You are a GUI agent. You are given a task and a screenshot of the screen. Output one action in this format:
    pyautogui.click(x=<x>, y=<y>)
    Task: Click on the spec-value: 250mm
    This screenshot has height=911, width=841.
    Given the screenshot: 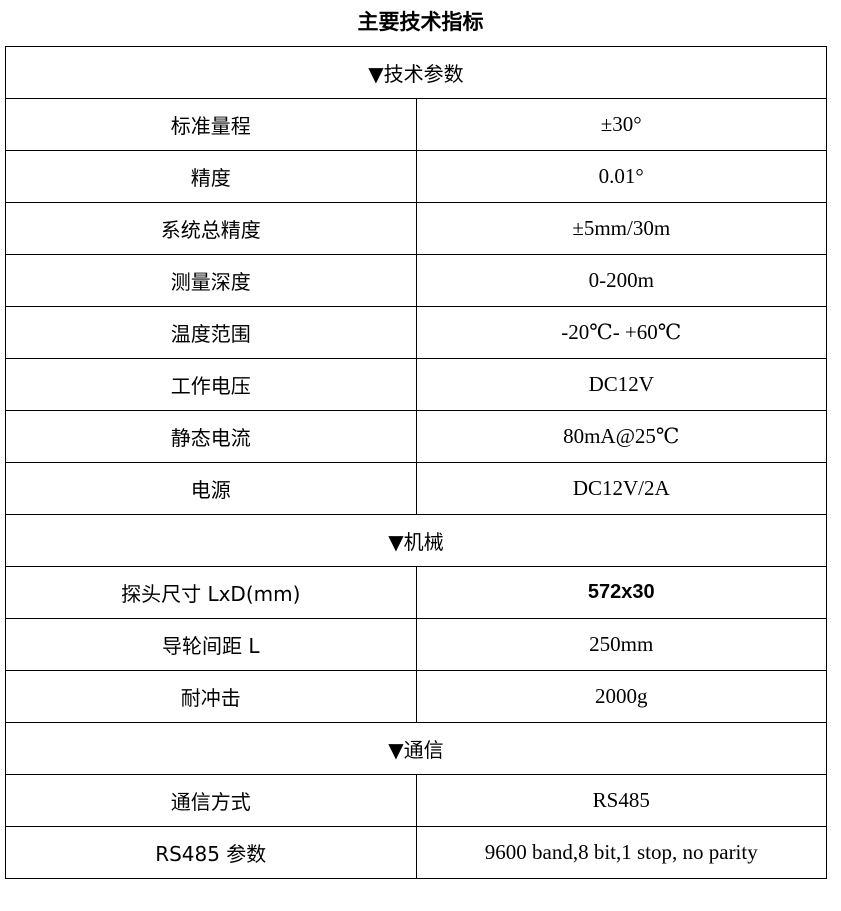 What is the action you would take?
    pyautogui.click(x=621, y=644)
    